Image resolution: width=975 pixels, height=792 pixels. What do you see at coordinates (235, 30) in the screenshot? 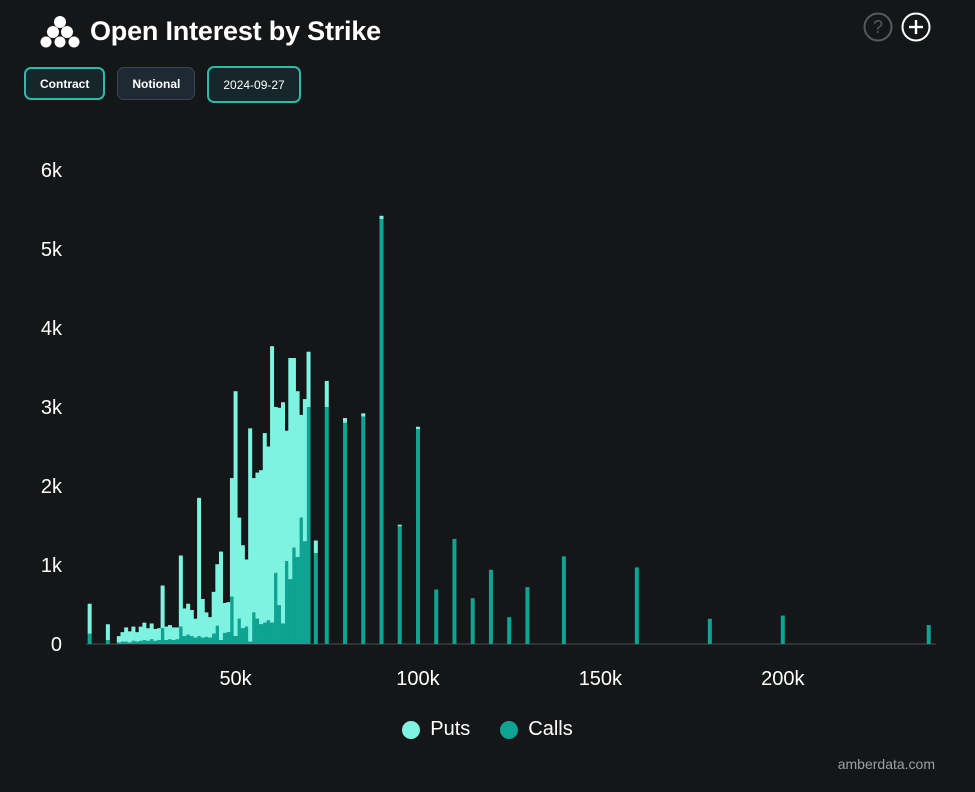
I see `chart-title: Open Interest by Strike` at bounding box center [235, 30].